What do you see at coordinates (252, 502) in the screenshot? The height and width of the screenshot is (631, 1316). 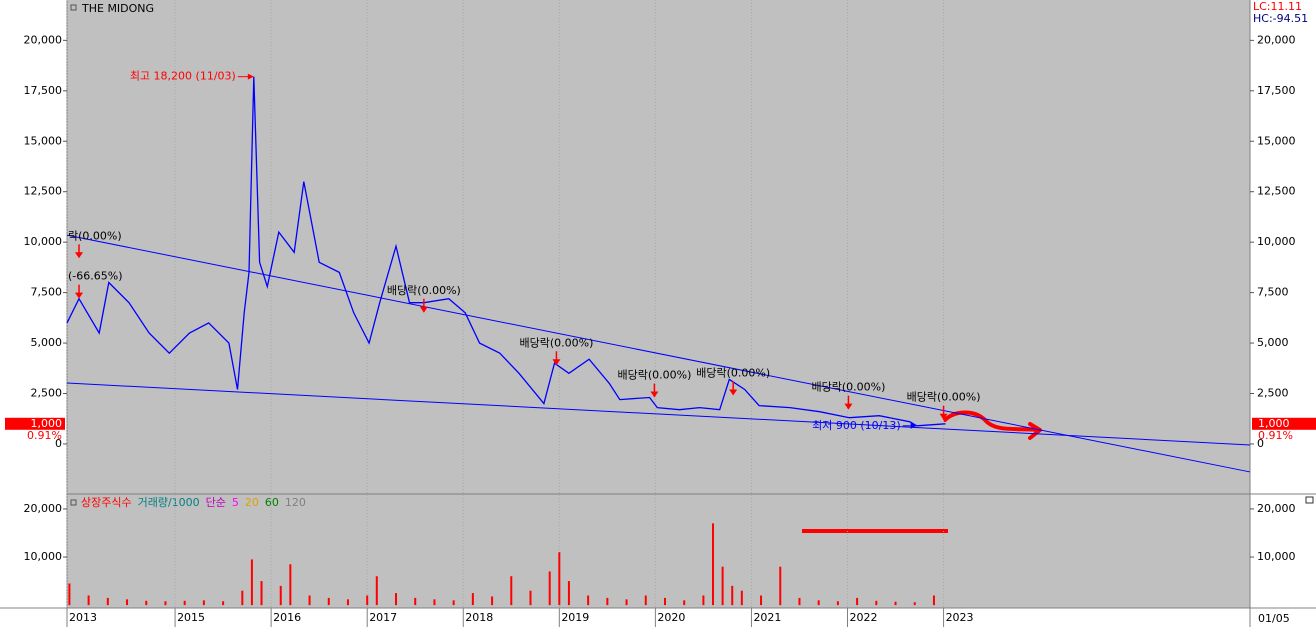 I see `legend-entry: 20` at bounding box center [252, 502].